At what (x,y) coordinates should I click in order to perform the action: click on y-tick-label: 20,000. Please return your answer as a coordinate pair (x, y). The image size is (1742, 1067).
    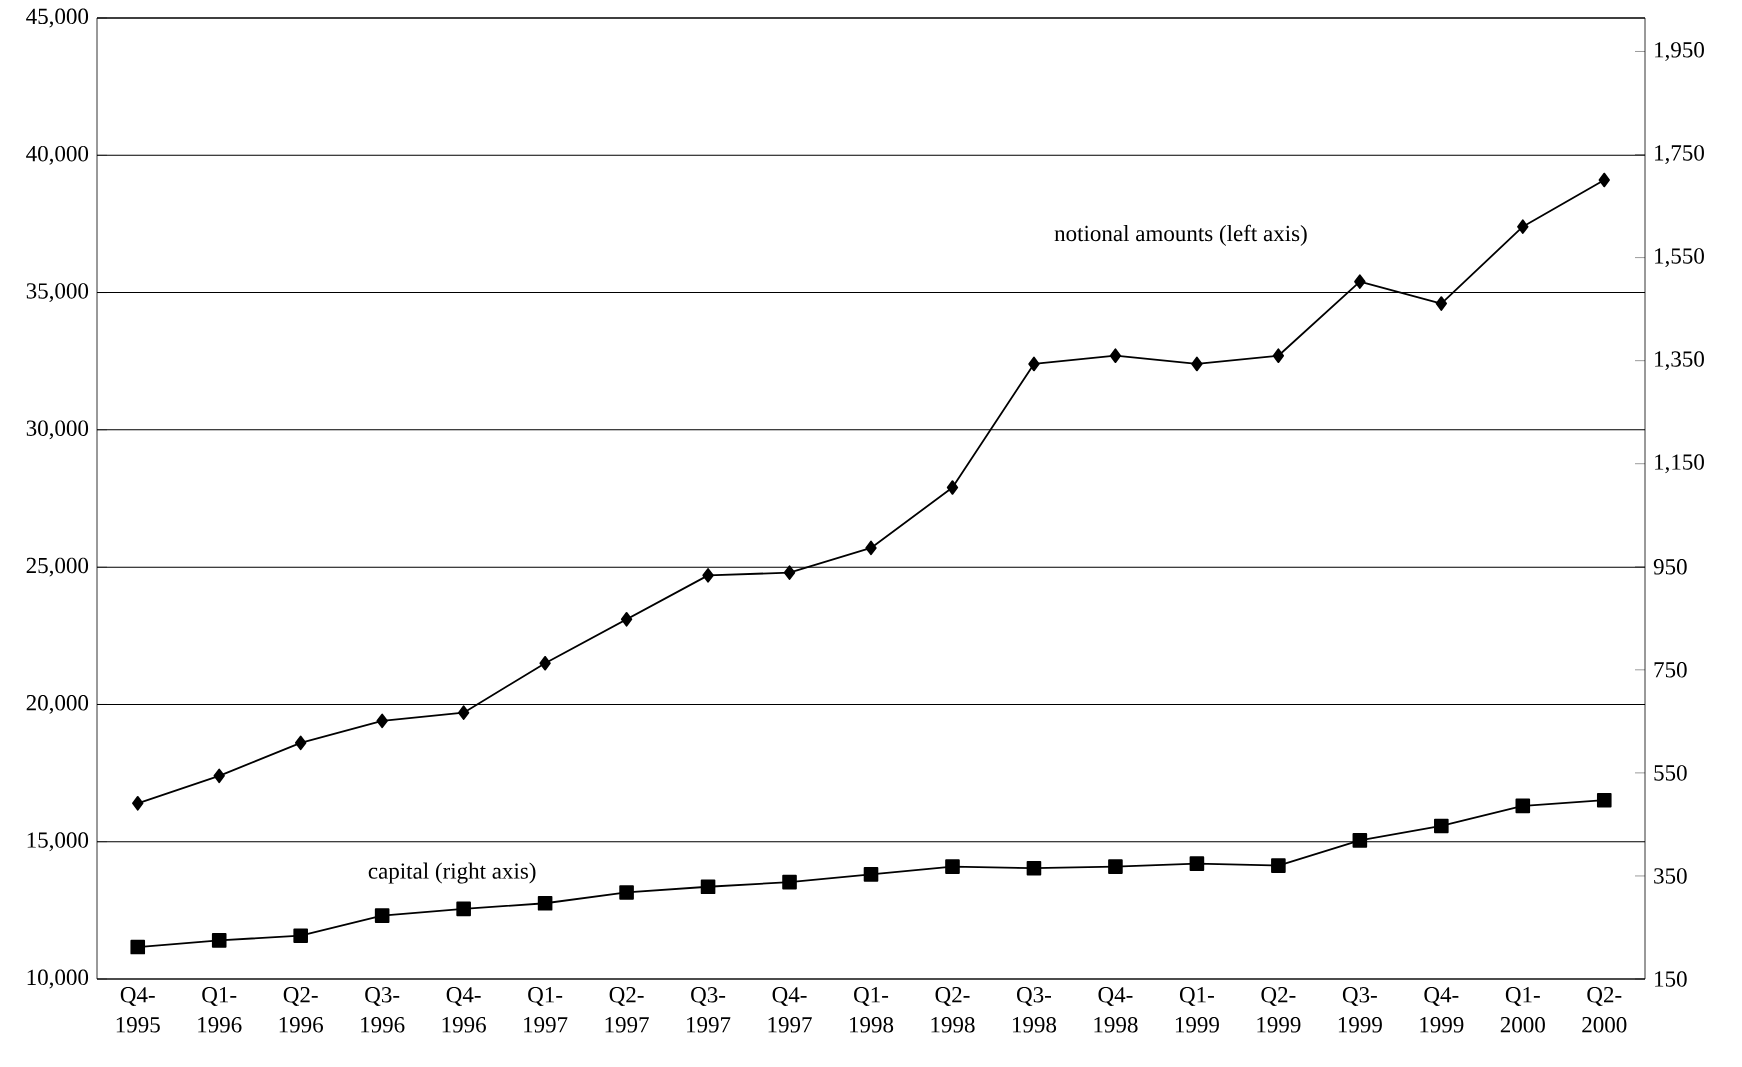
    Looking at the image, I should click on (57, 704).